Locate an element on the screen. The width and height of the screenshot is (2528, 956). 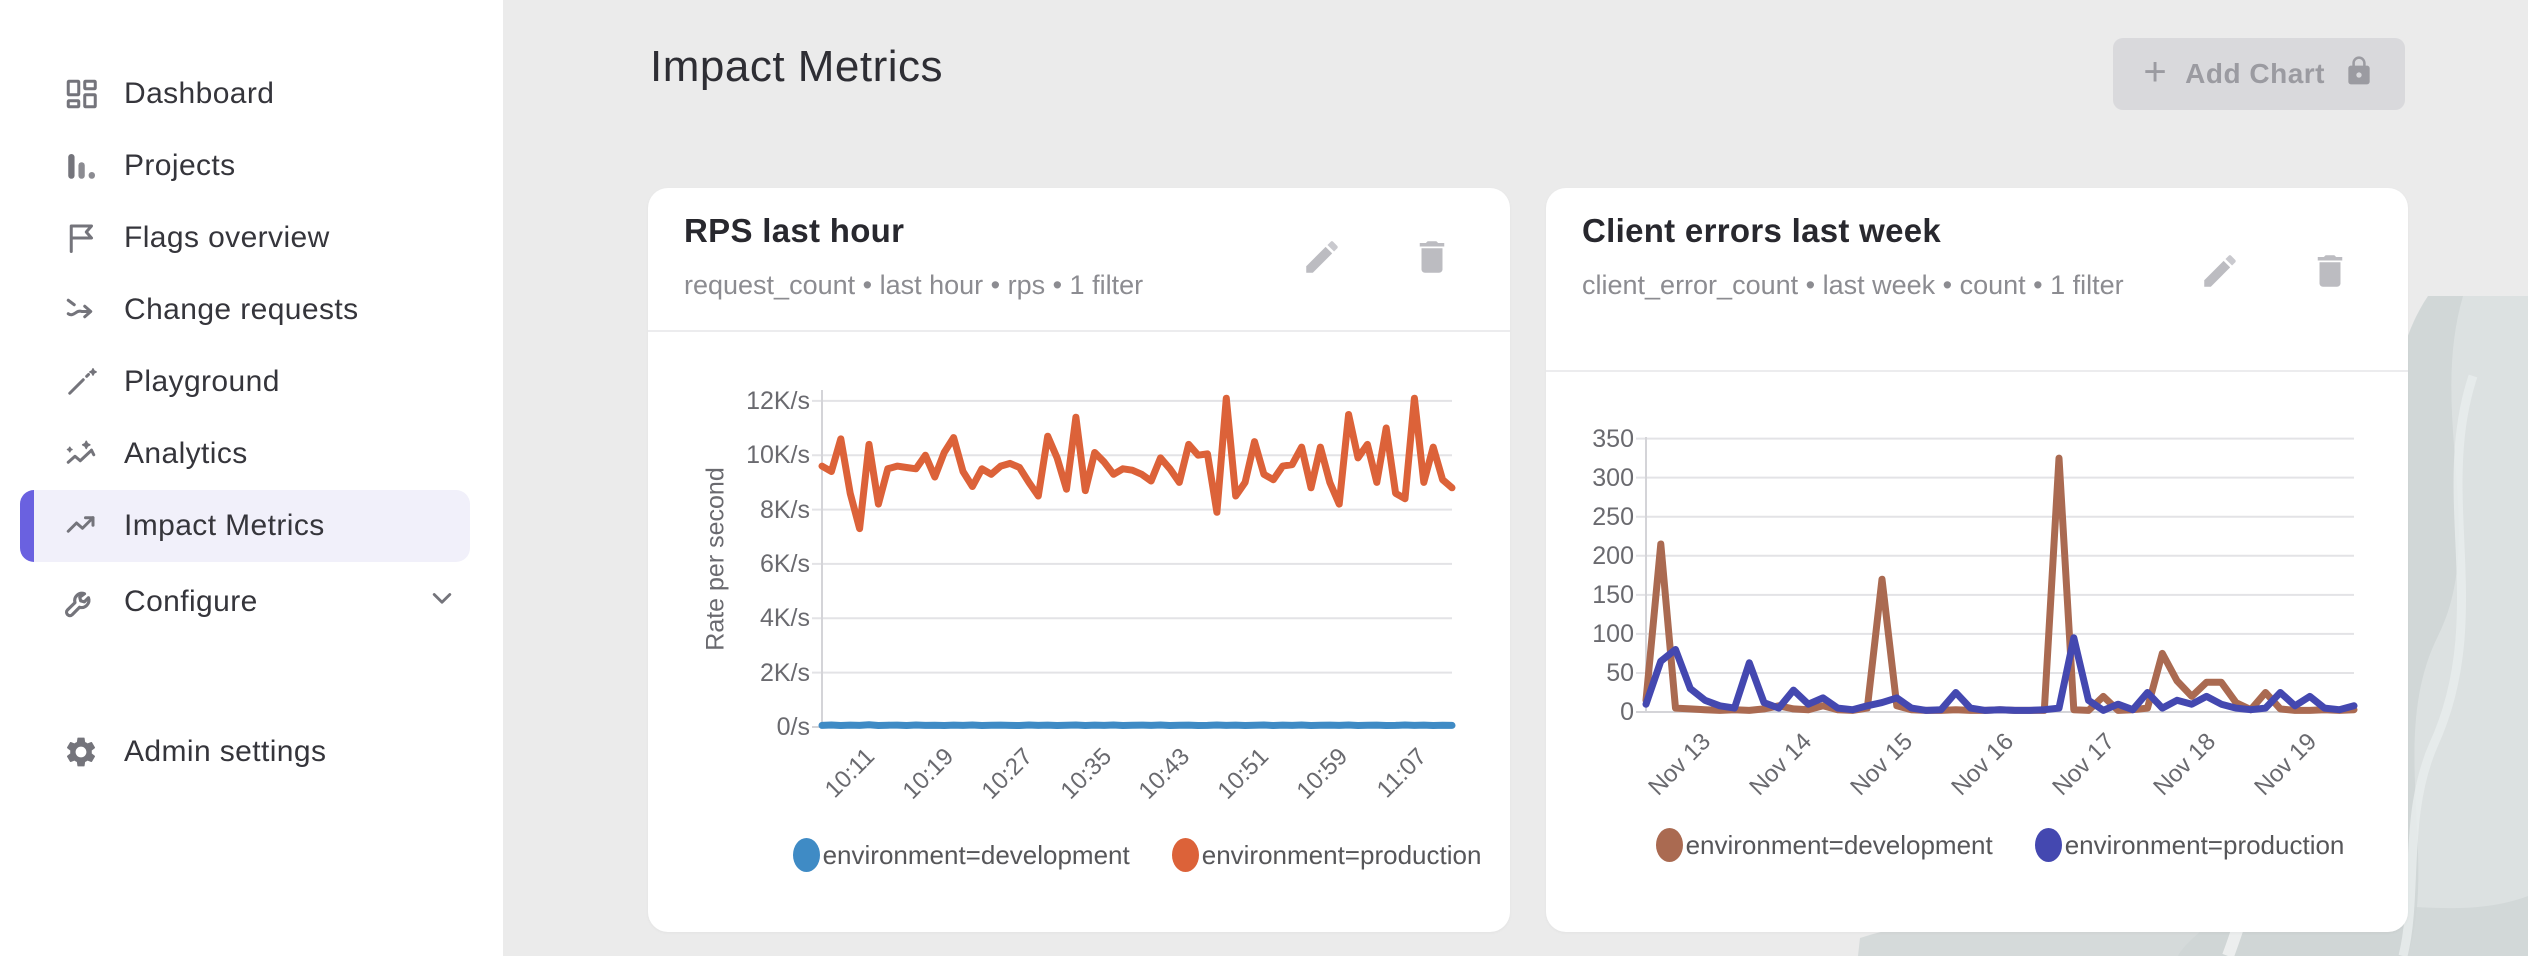
lock-icon is located at coordinates (2359, 74).